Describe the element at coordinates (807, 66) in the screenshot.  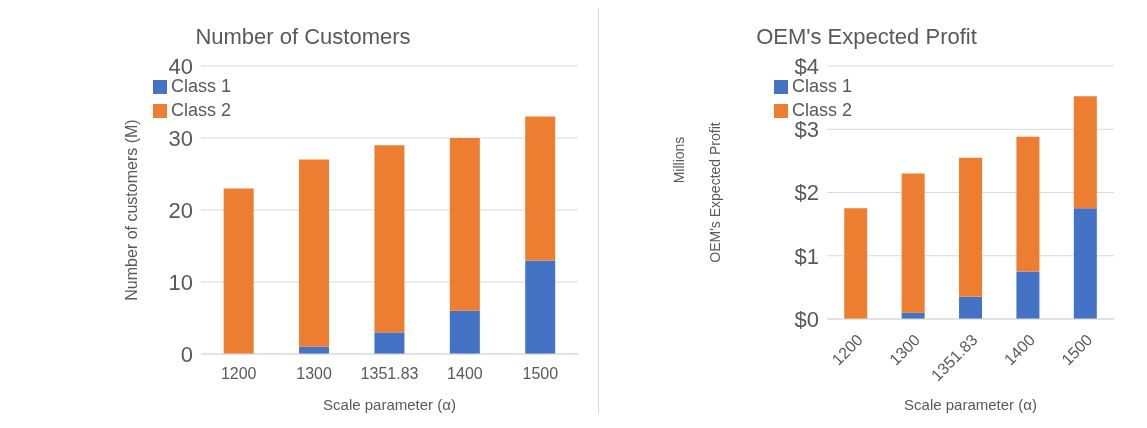
I see `y-tick-label: $4` at that location.